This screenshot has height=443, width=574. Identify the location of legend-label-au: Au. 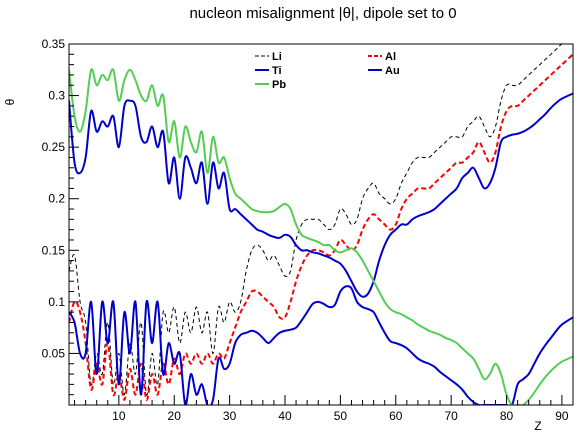
(392, 71).